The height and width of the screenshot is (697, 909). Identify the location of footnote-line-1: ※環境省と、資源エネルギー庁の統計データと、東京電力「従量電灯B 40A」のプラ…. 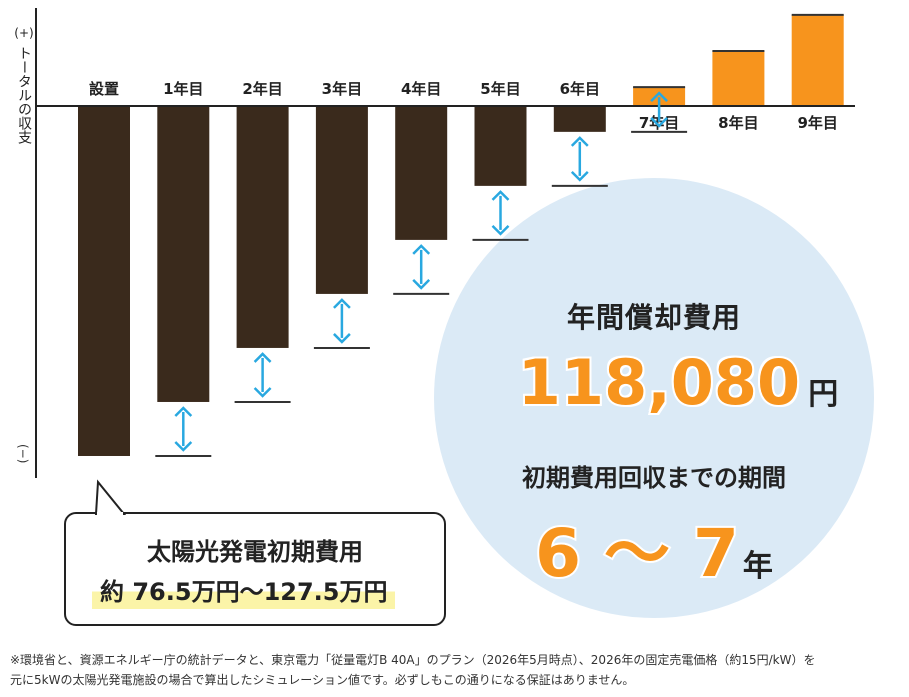
(413, 660).